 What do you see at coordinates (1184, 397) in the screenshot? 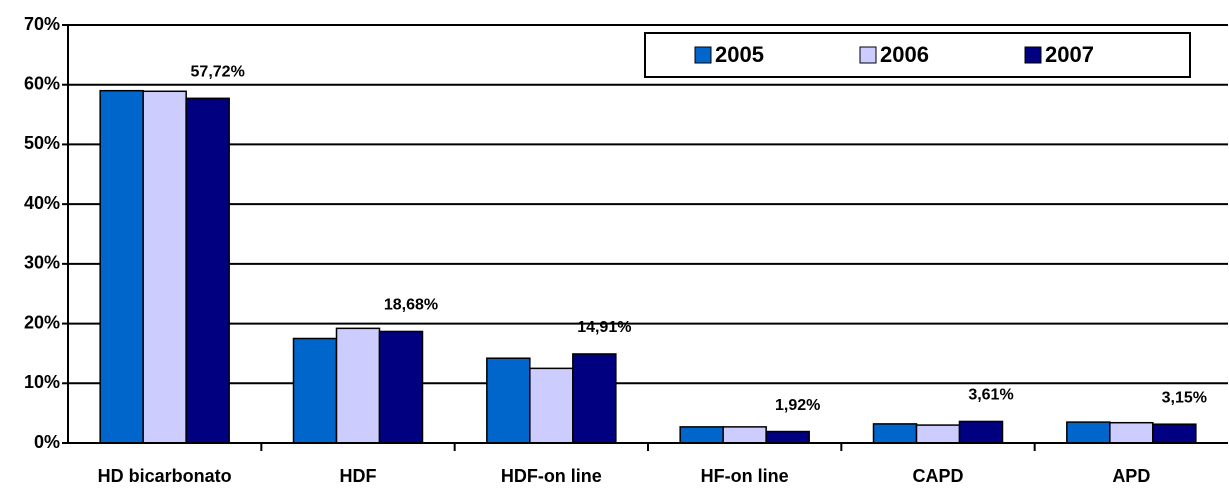
I see `data-label: 3,15%` at bounding box center [1184, 397].